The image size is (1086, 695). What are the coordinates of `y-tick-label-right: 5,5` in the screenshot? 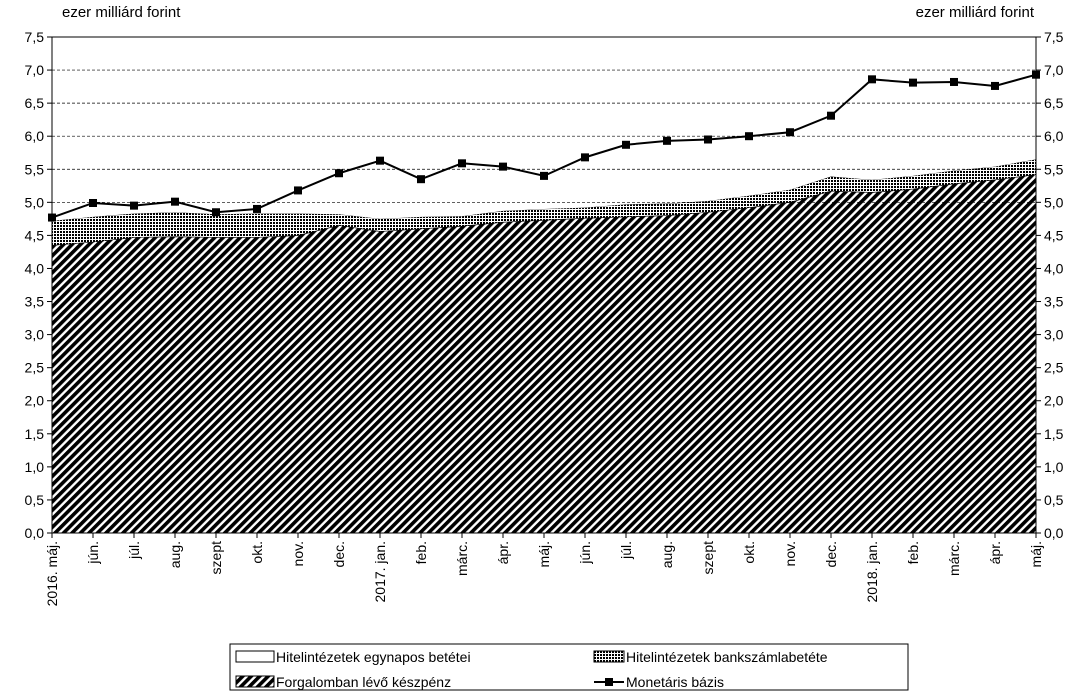 It's located at (1054, 169).